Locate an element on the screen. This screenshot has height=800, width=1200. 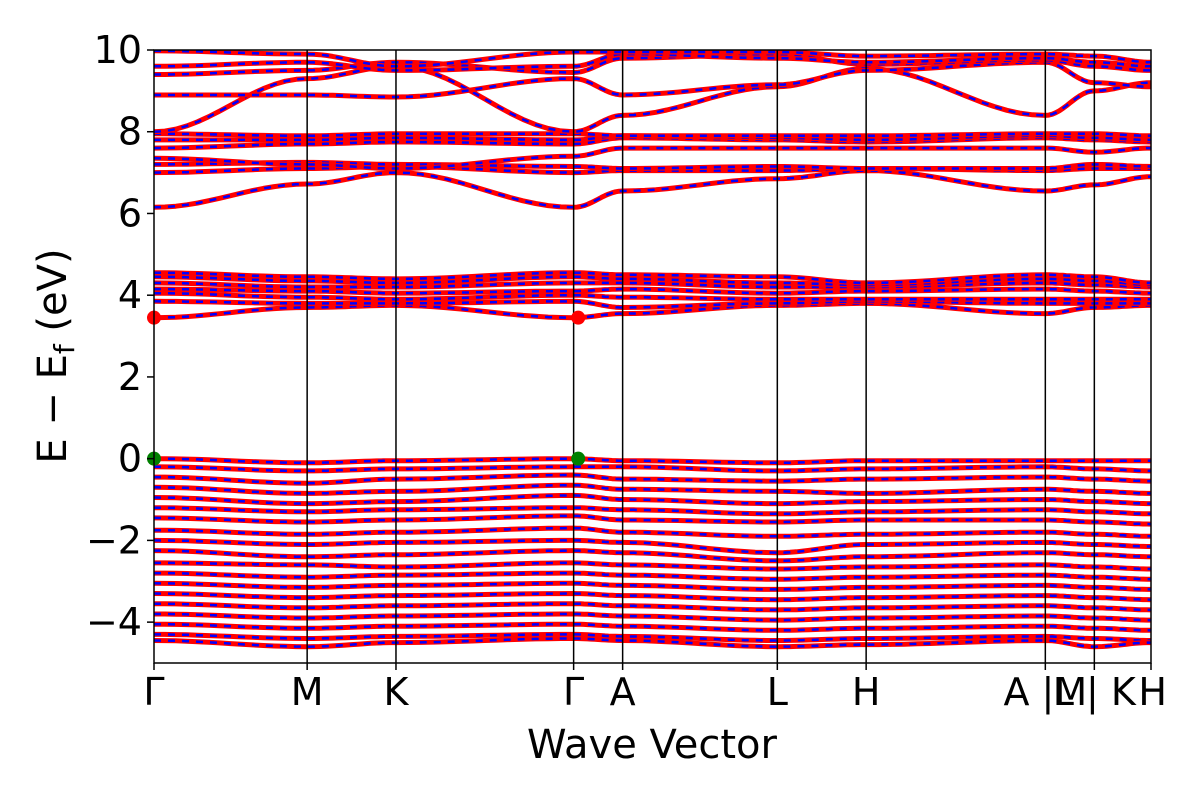
x-tick-label-3: Γ is located at coordinates (573, 692).